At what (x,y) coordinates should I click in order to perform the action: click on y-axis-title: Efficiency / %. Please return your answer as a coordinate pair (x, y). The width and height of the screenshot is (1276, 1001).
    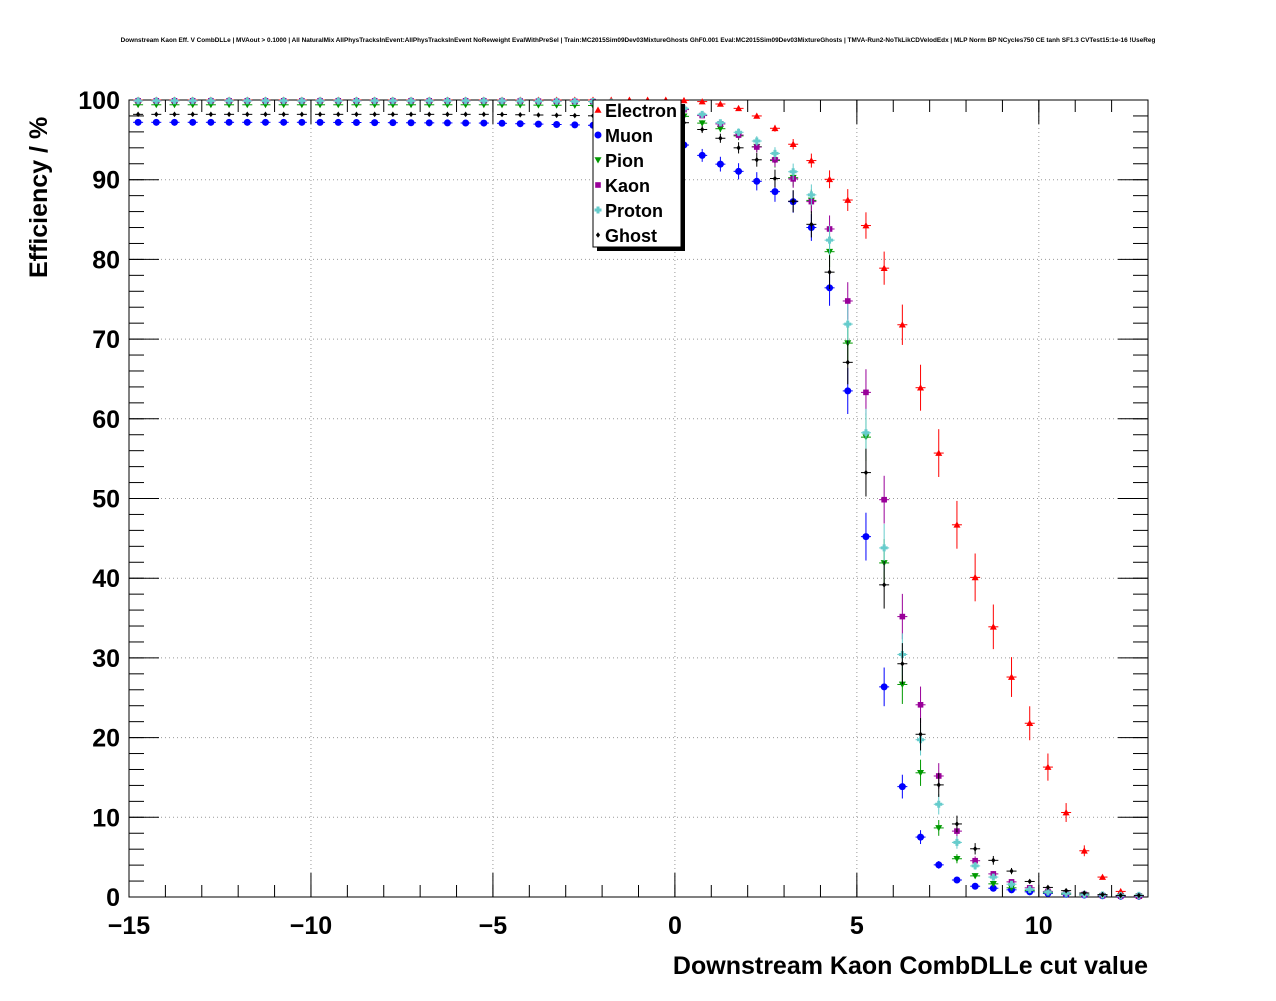
    Looking at the image, I should click on (39, 197).